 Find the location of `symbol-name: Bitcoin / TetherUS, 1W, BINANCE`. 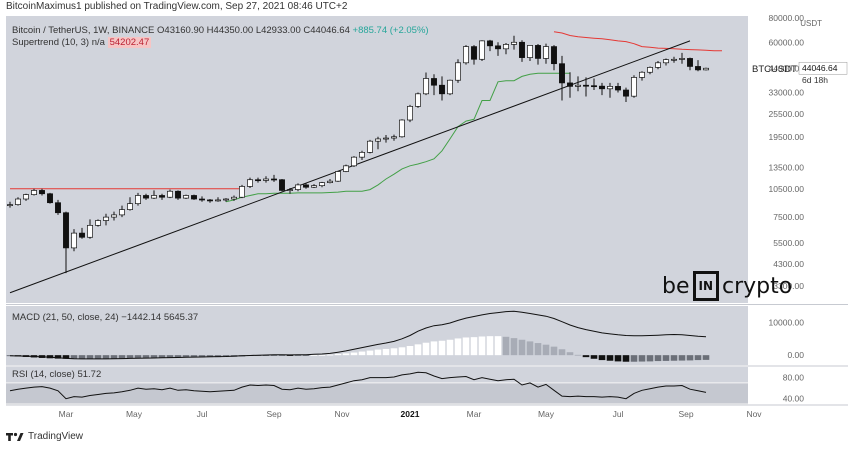

symbol-name: Bitcoin / TetherUS, 1W, BINANCE is located at coordinates (83, 30).